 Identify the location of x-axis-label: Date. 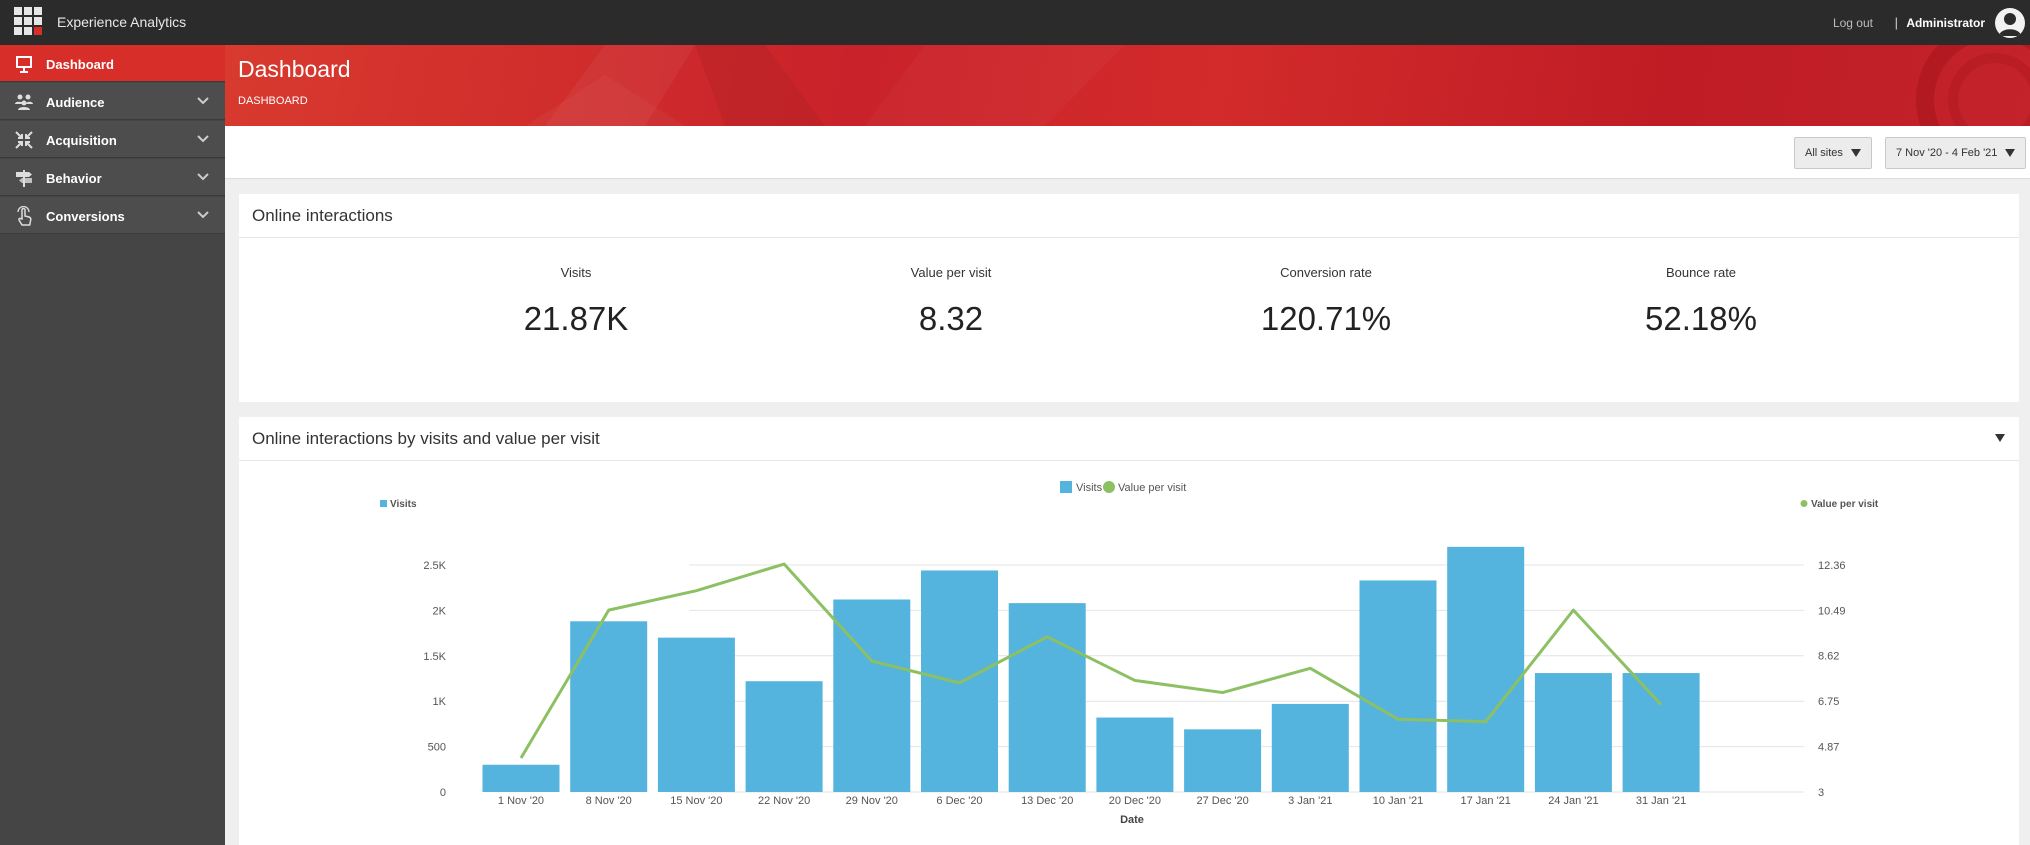
(1132, 820).